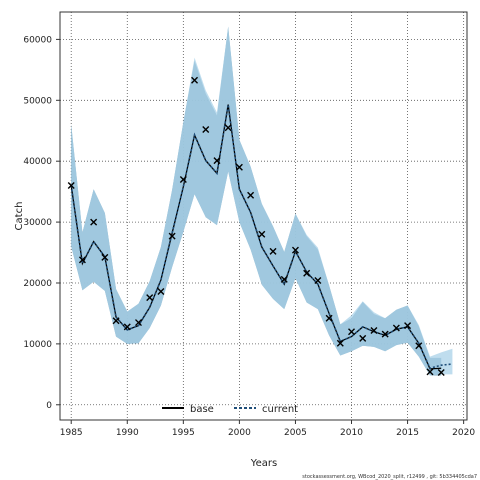 The image size is (480, 480). I want to click on y-tick-label: 60000, so click(37, 40).